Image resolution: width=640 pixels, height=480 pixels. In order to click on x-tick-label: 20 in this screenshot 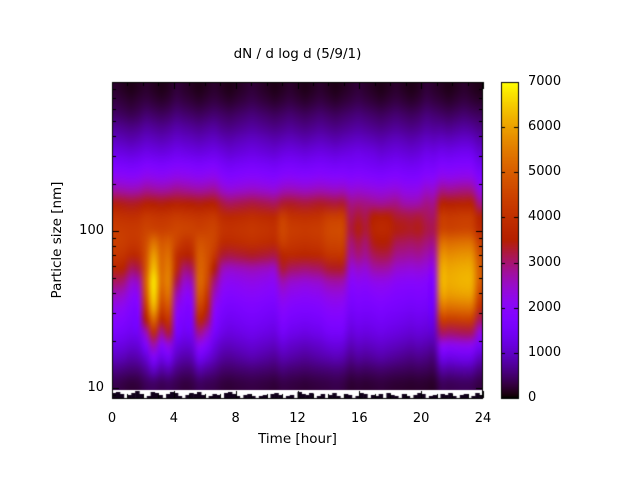, I will do `click(421, 418)`.